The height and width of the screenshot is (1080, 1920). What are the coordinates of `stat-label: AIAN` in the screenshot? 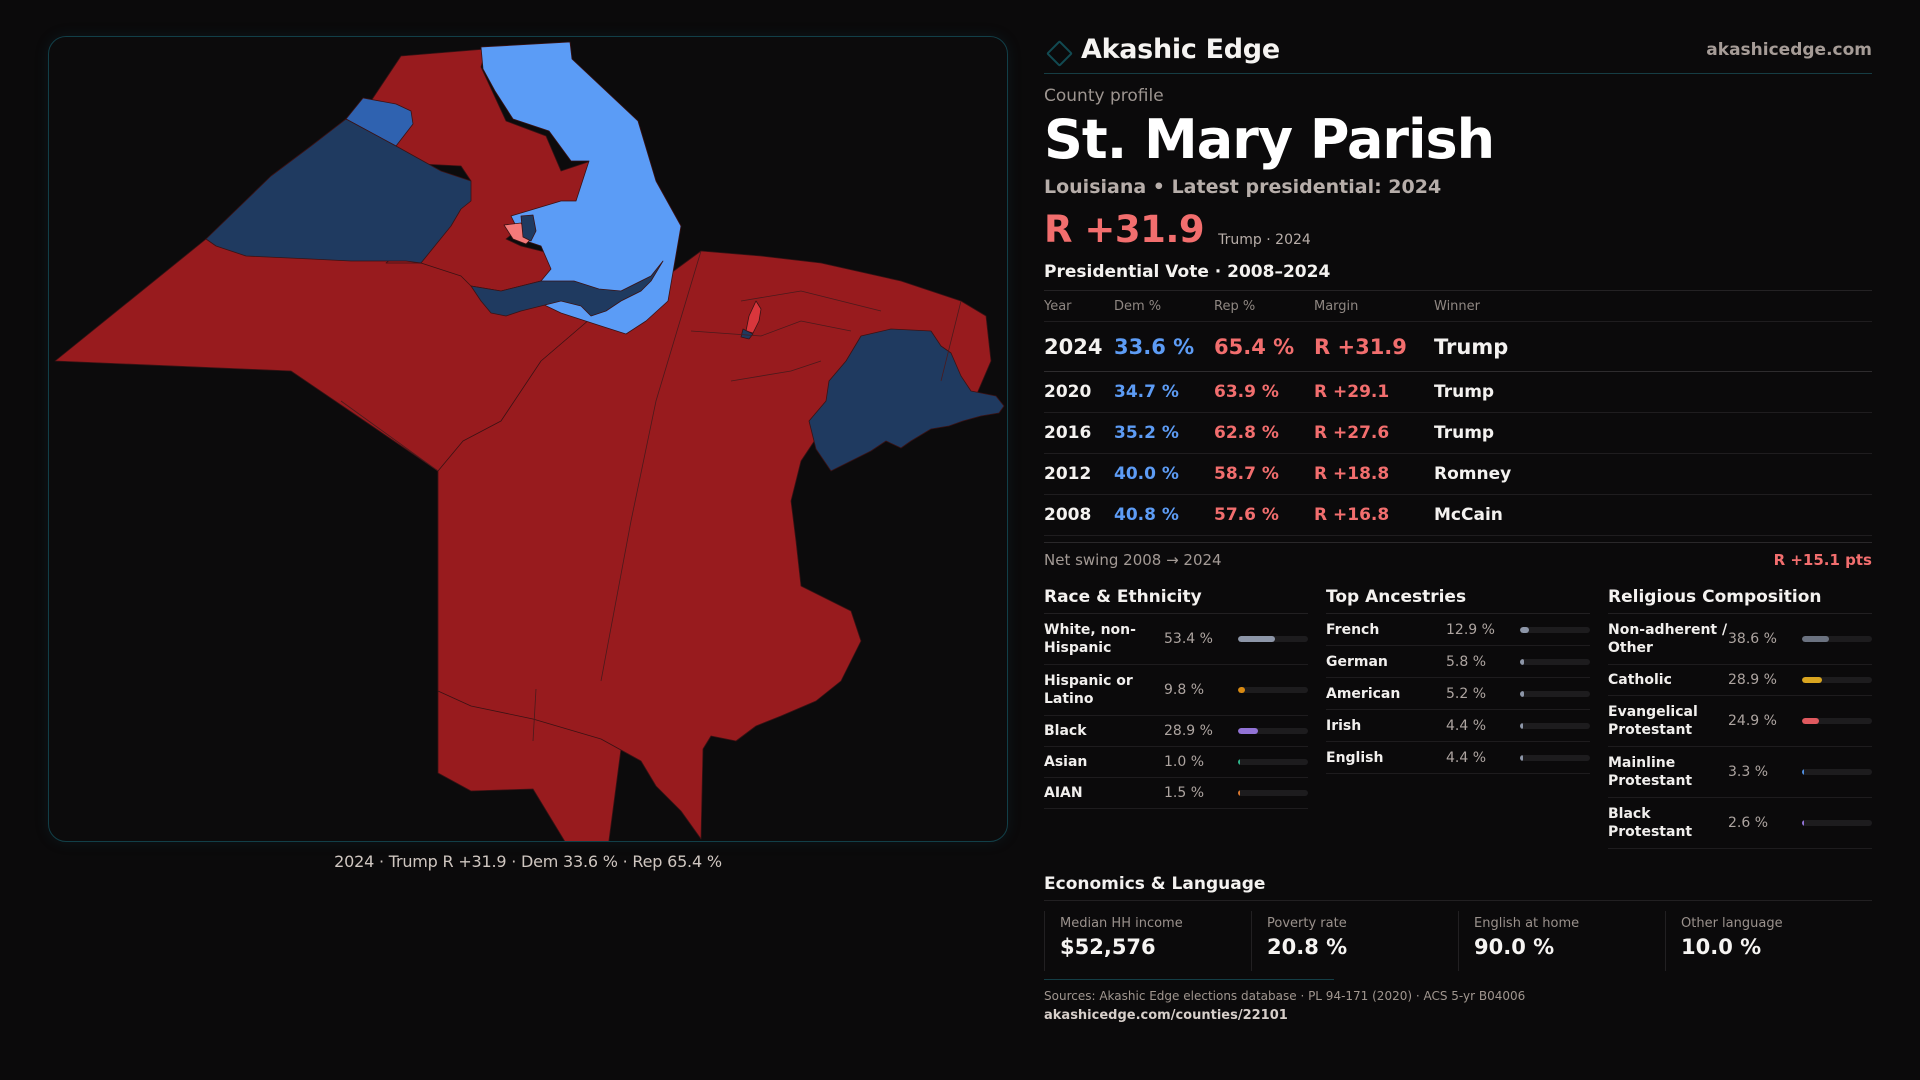 It's located at (1063, 793).